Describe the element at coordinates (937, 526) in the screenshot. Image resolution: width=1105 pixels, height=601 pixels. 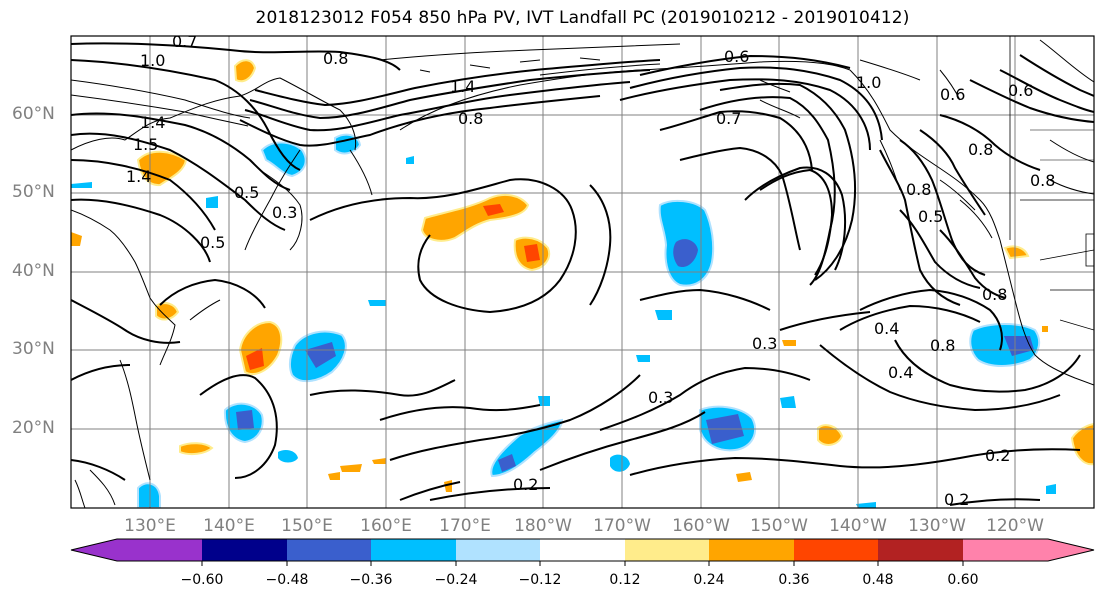
I see `lon-label-130w: 130°W` at that location.